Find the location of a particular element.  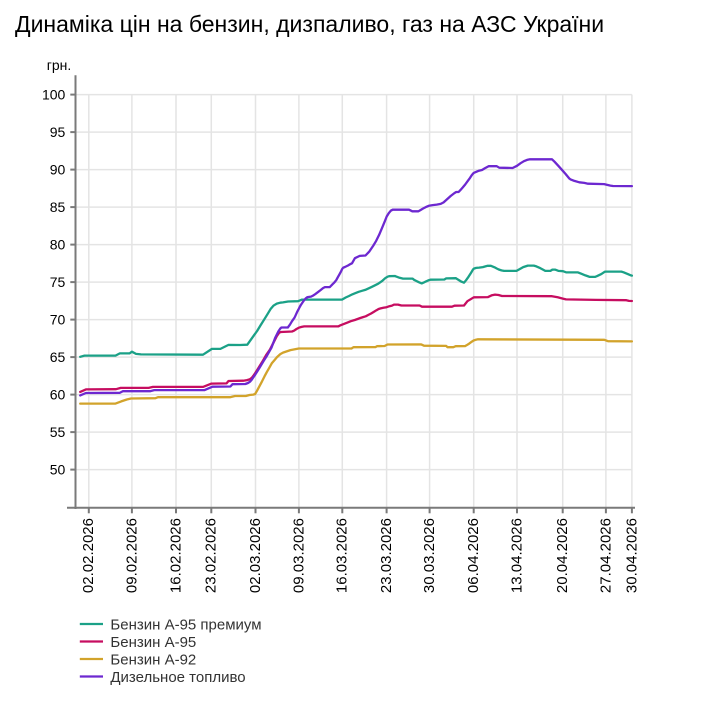

svg-text: 16.03.2026 is located at coordinates (342, 555).